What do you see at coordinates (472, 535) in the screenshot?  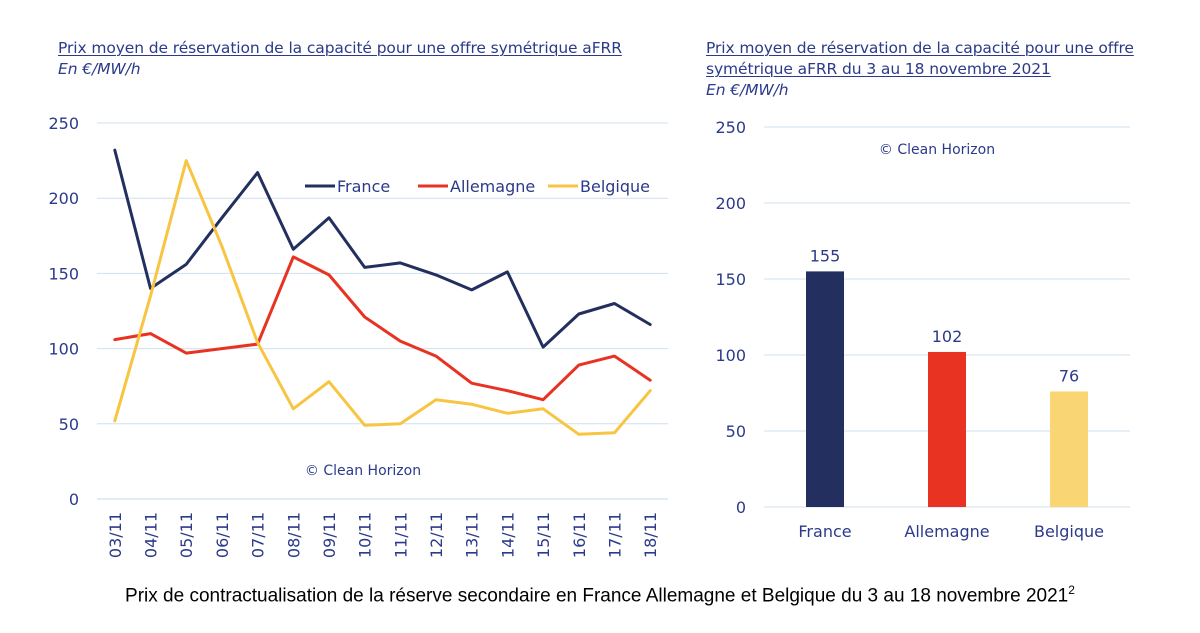 I see `x-tick-label: 13/11` at bounding box center [472, 535].